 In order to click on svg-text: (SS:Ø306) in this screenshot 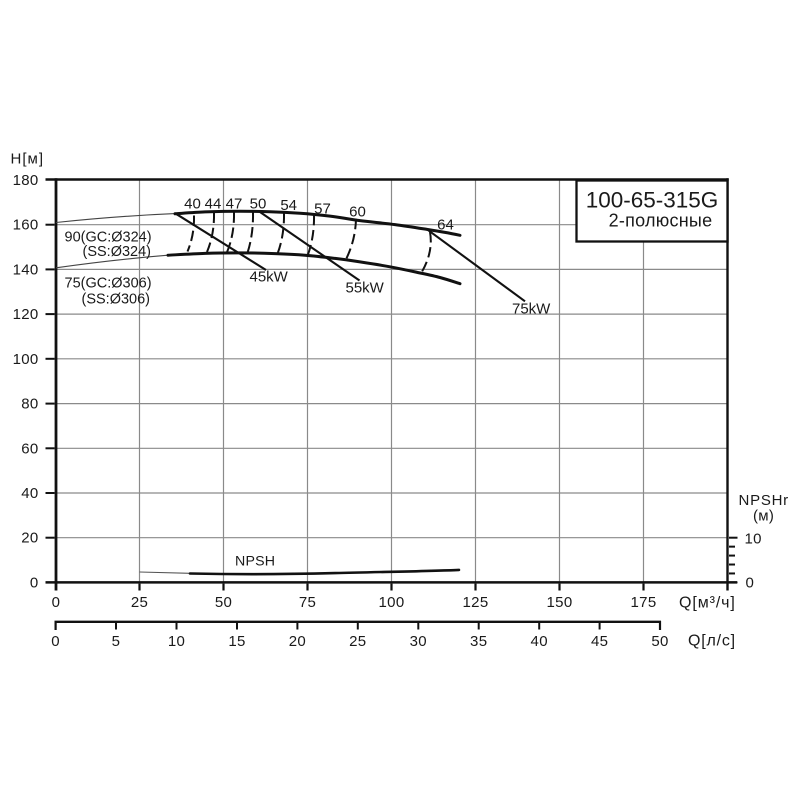, I will do `click(116, 299)`.